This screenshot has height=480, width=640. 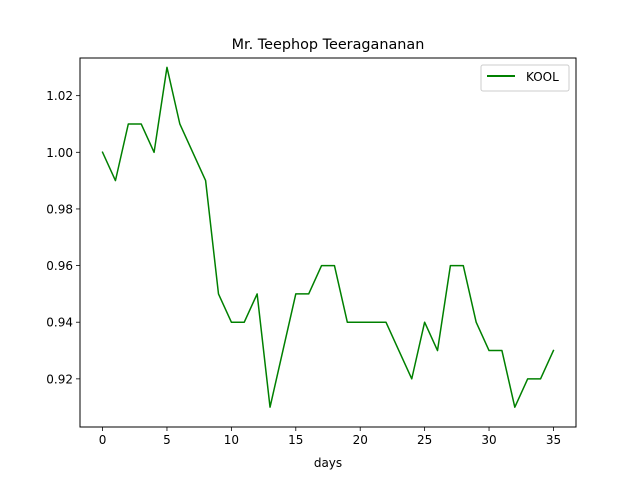 I want to click on x-tick-label: 35, so click(x=553, y=440).